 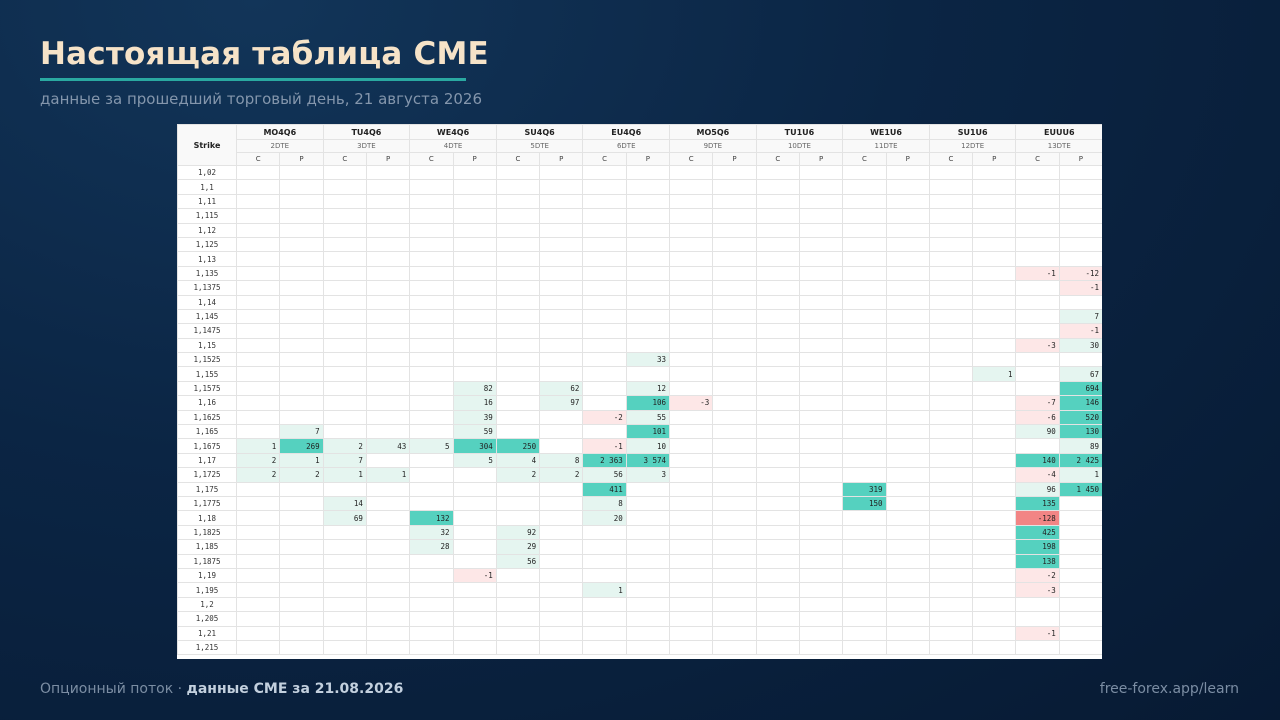 I want to click on flow-value-cell: 28, so click(x=431, y=547).